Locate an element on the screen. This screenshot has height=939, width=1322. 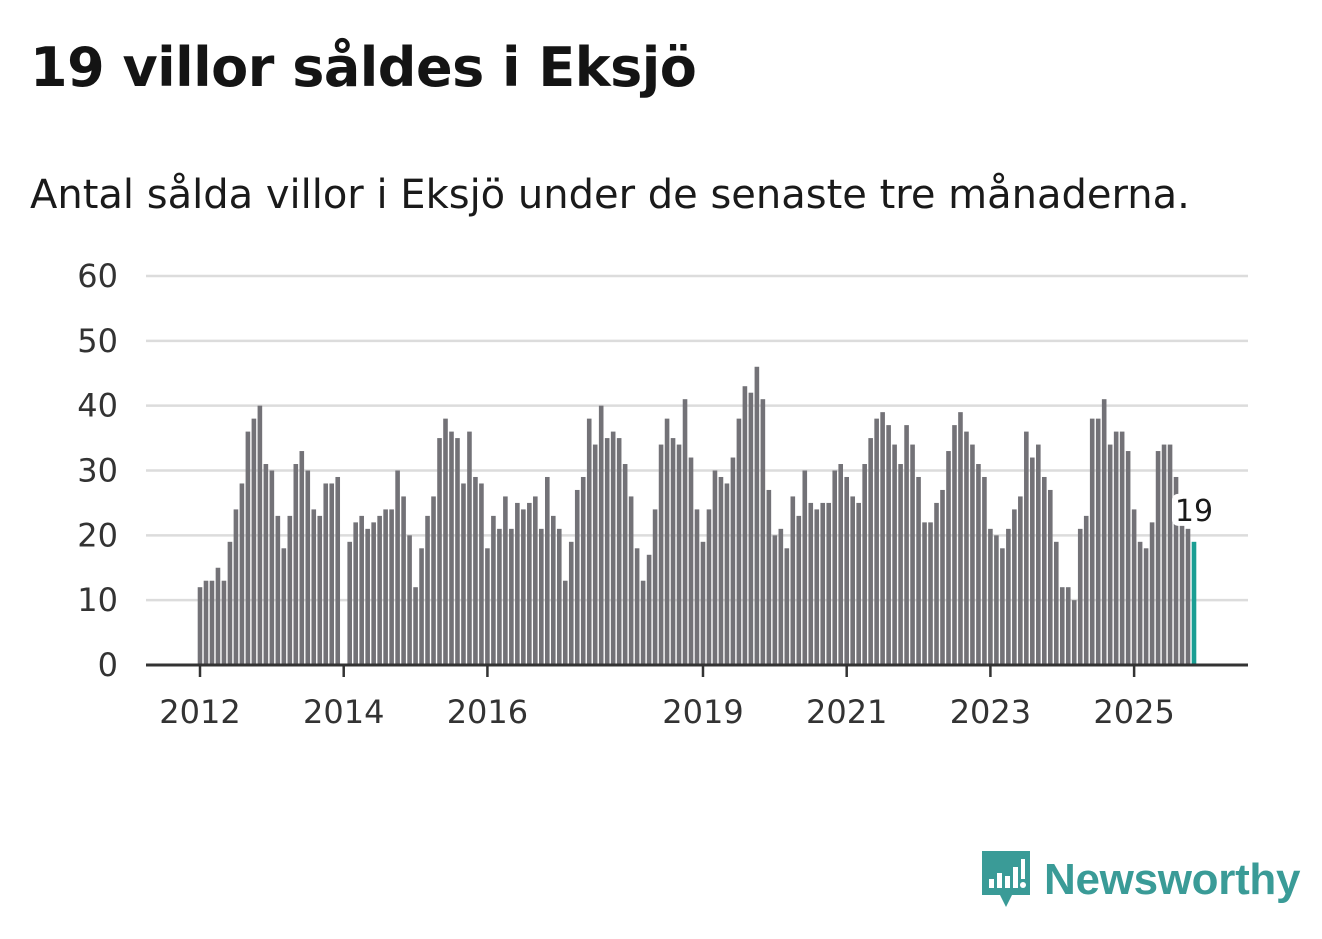
y-axis-labels: 0 10 20 30 40 50 60 is located at coordinates (97, 470).